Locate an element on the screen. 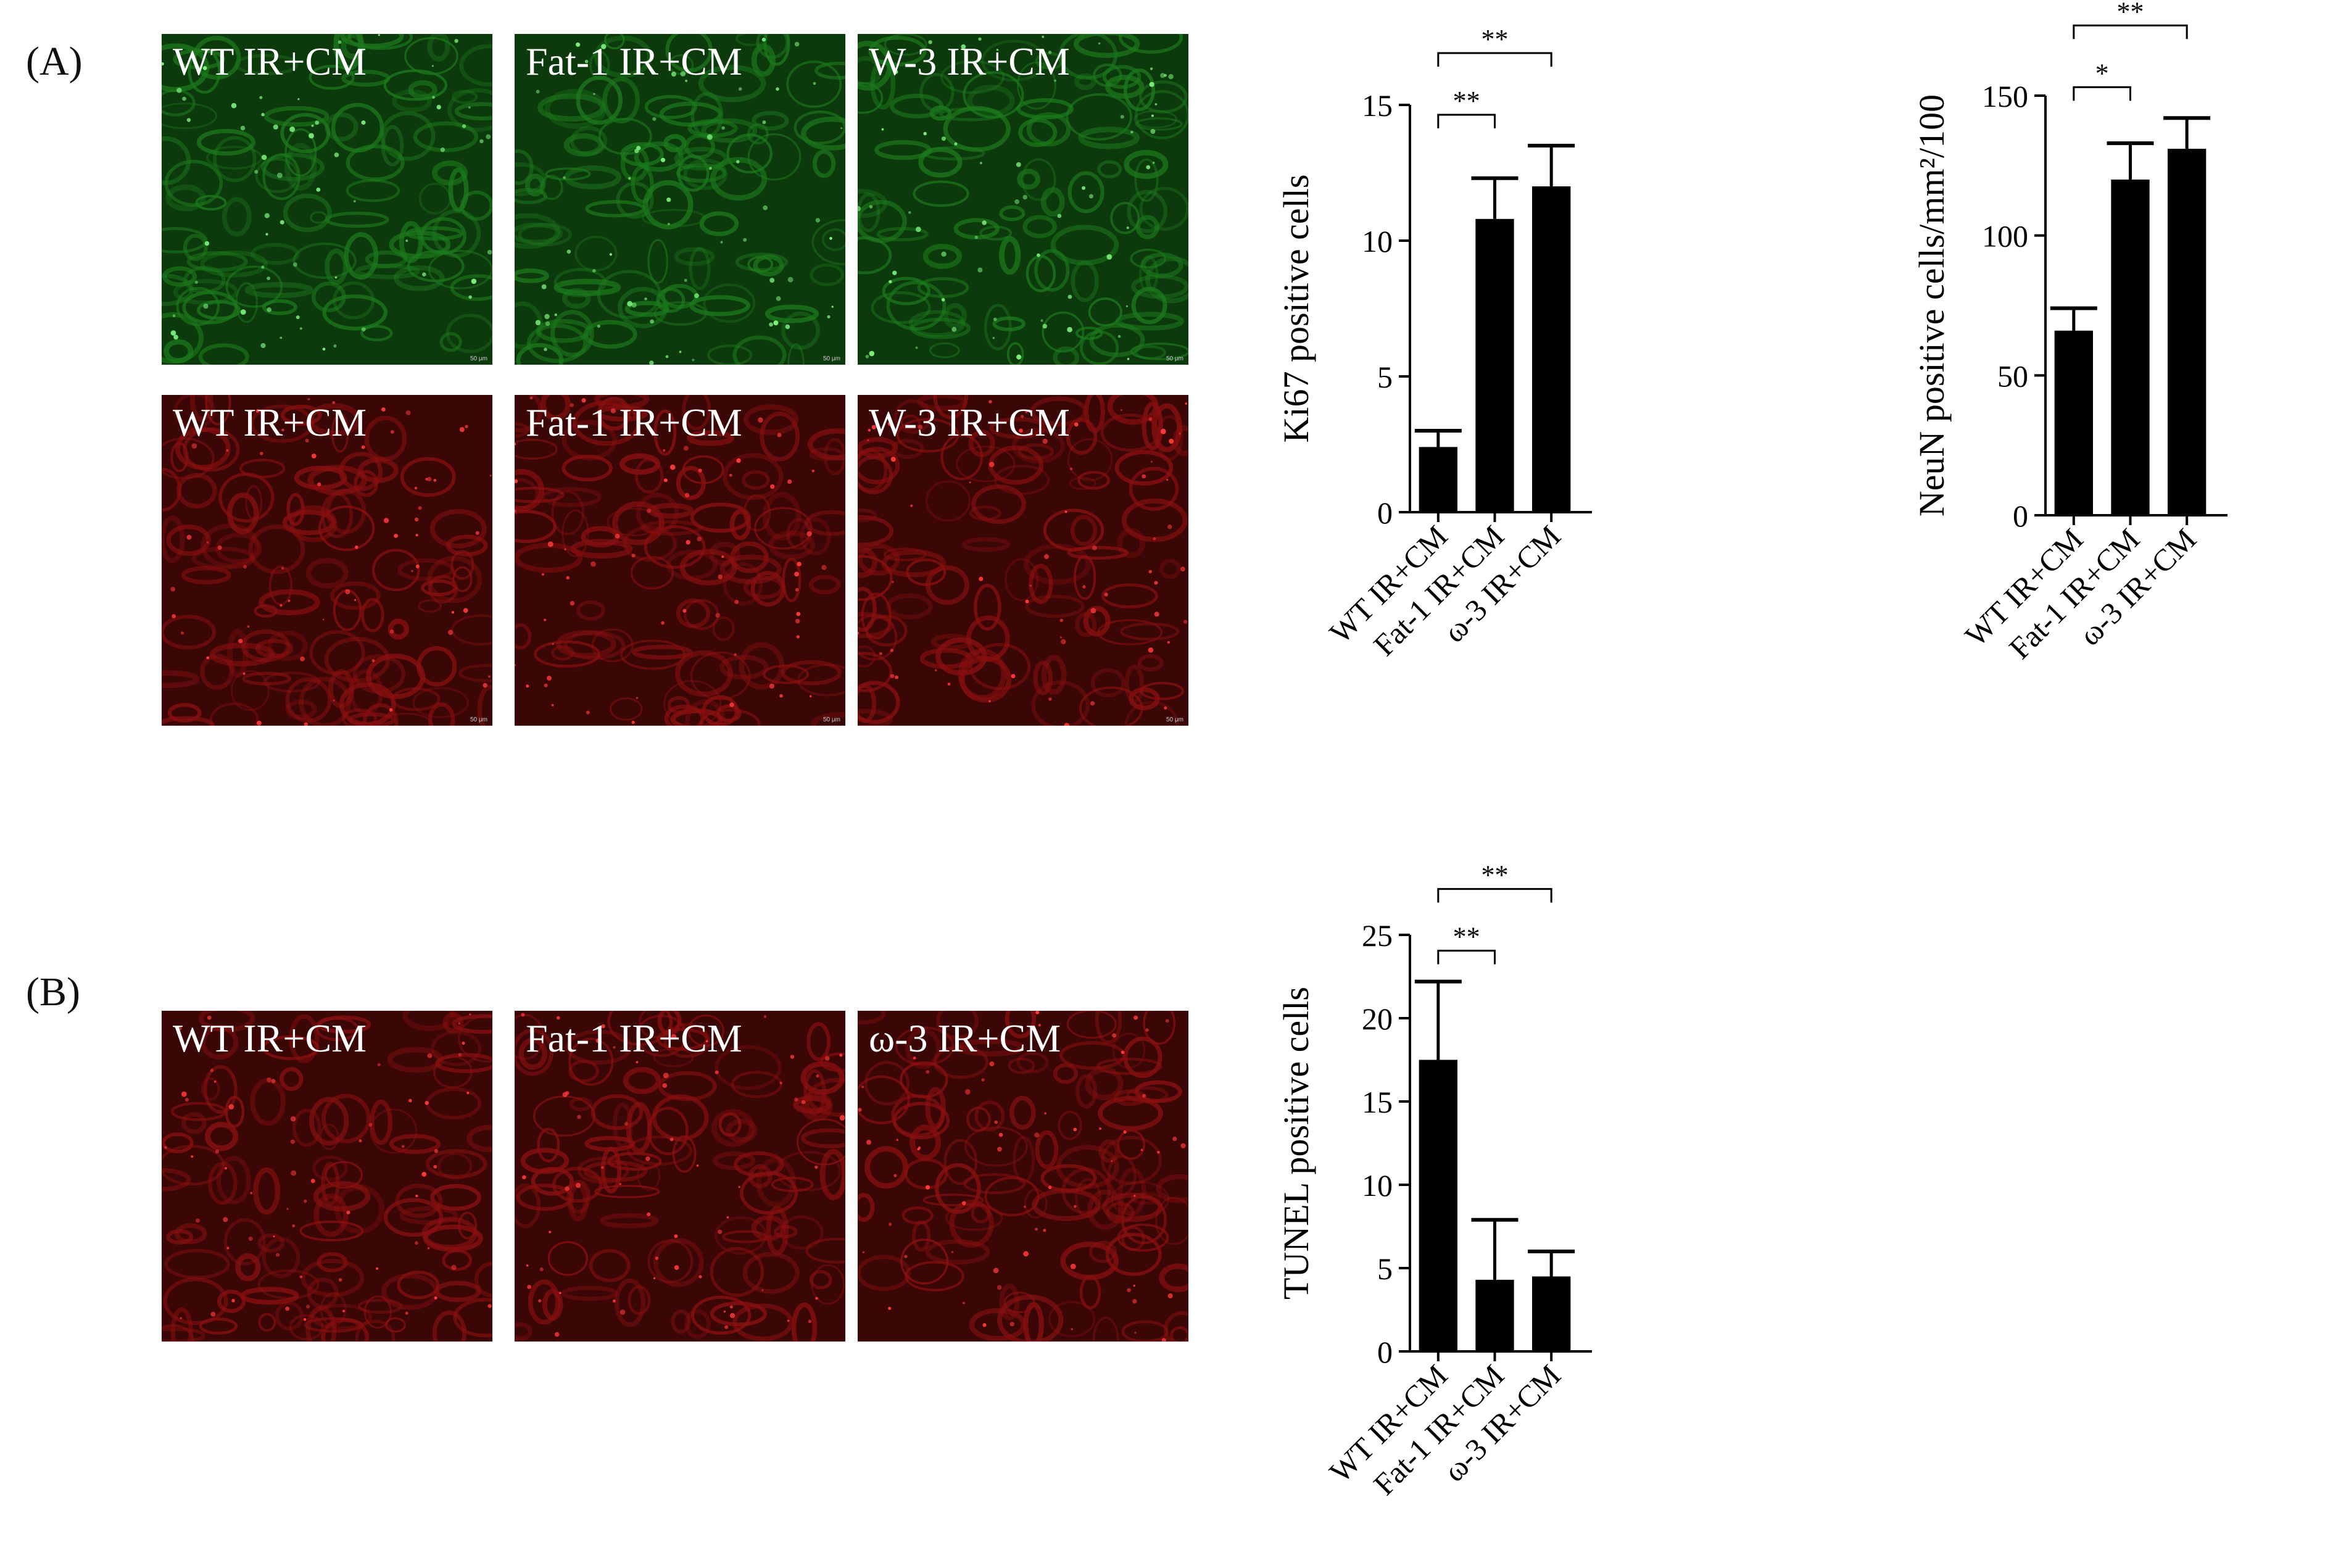  micrograph-label: W-3 IR+CM is located at coordinates (969, 422).